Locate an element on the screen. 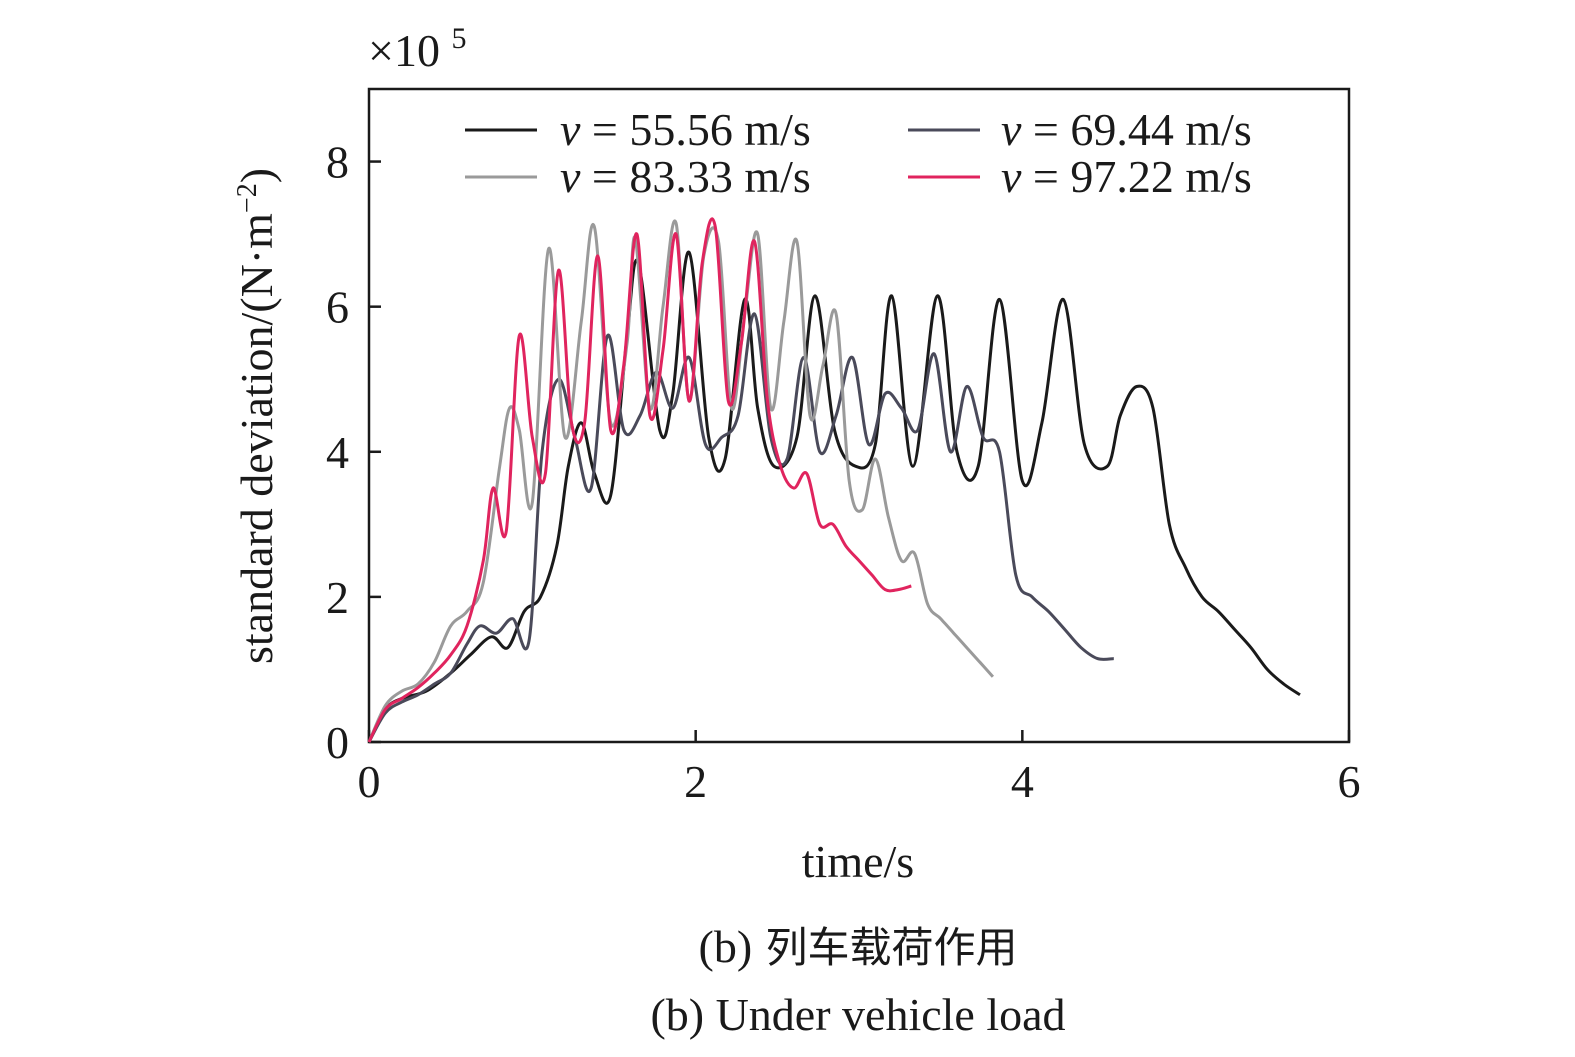 This screenshot has height=1057, width=1575. y-tick-label: 0 is located at coordinates (337, 742).